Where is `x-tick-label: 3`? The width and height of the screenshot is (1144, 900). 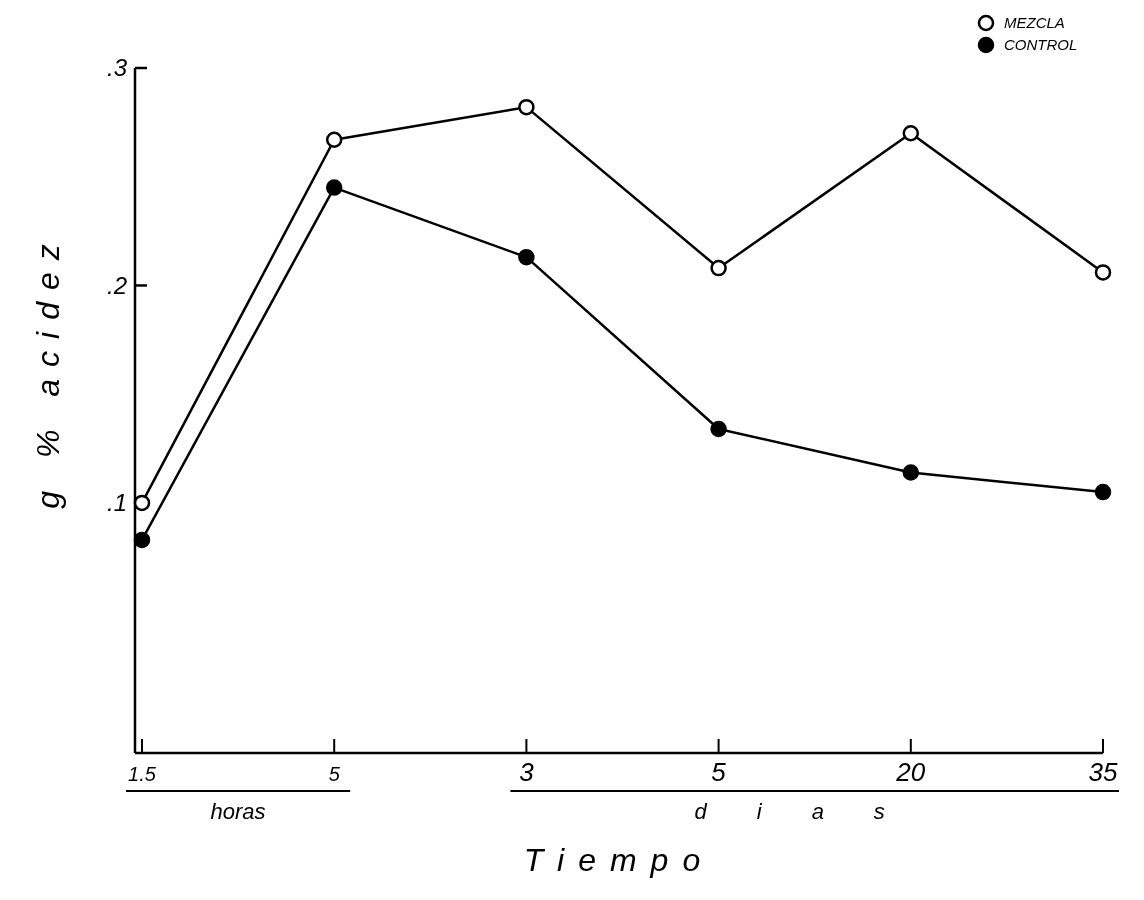 x-tick-label: 3 is located at coordinates (527, 772).